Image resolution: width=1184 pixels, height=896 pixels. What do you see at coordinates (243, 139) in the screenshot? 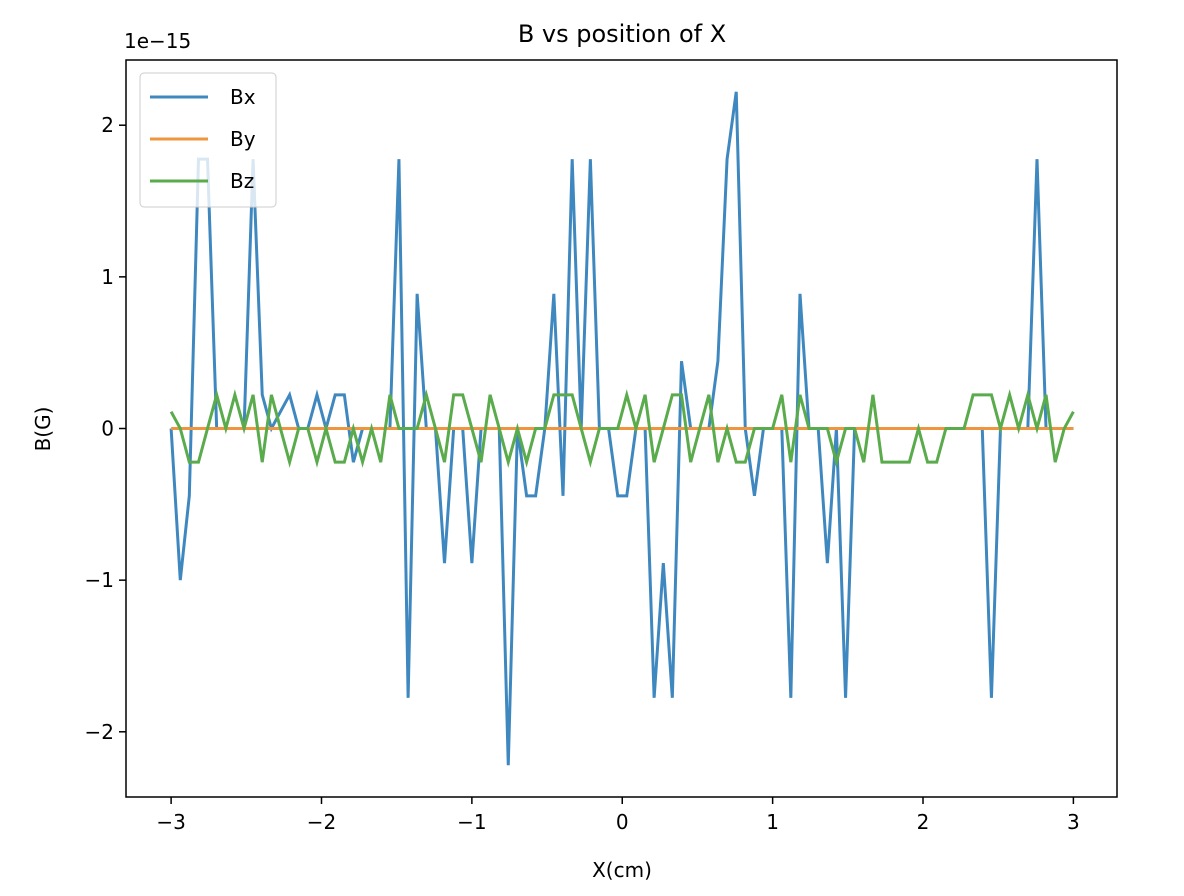
I see `legend-label: By` at bounding box center [243, 139].